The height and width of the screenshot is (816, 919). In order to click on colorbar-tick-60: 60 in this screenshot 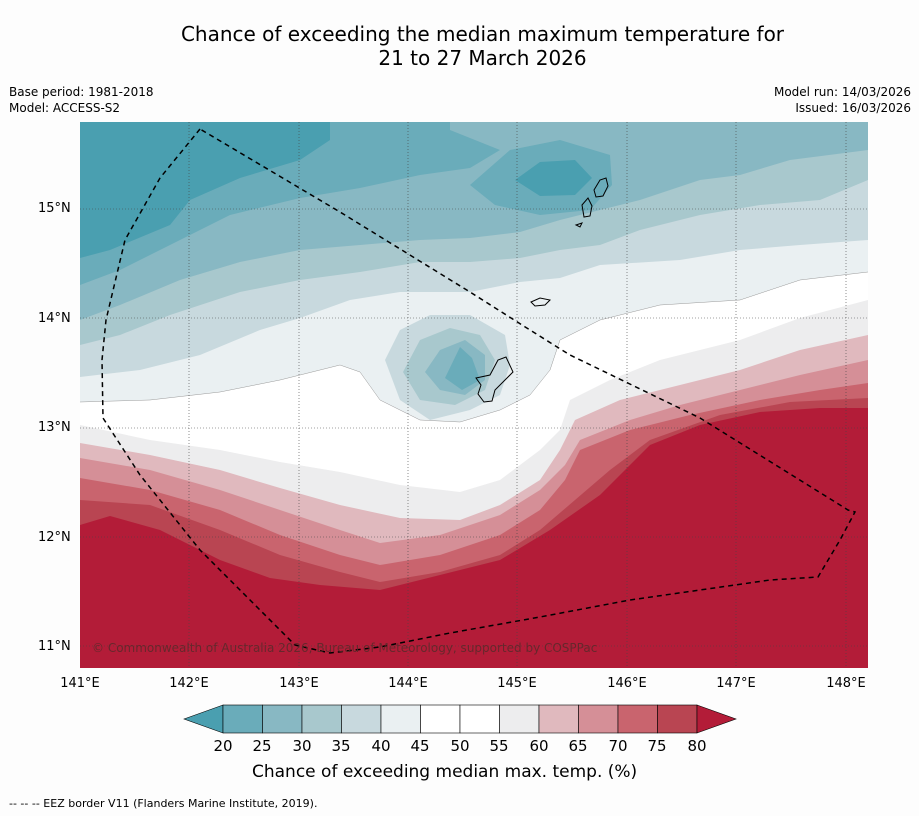, I will do `click(539, 746)`.